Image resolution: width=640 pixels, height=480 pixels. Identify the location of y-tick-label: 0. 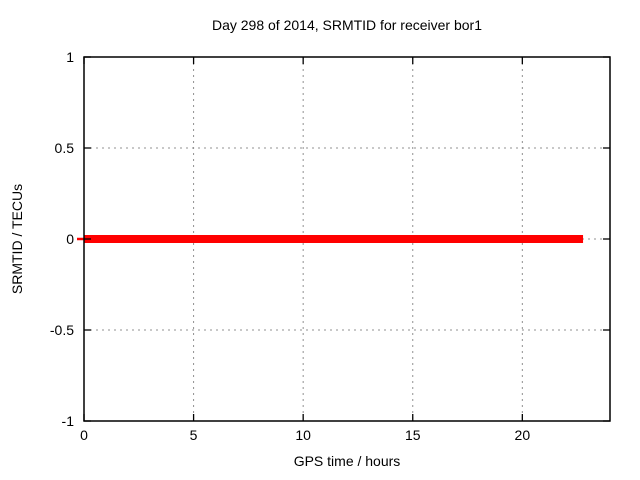
(70, 239).